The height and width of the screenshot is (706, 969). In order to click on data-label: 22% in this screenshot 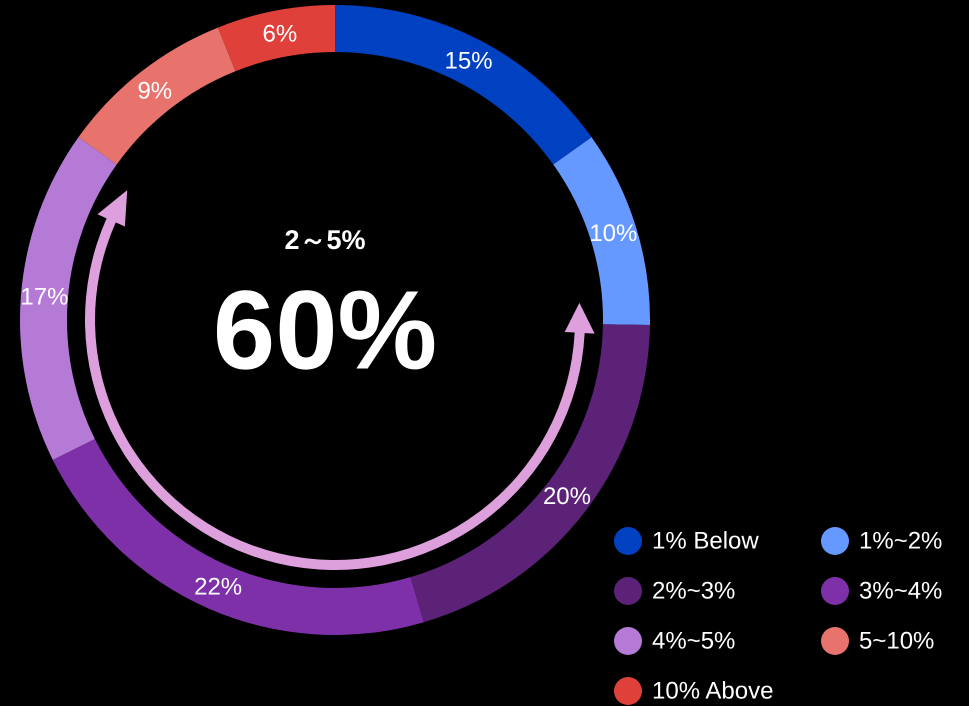, I will do `click(218, 587)`.